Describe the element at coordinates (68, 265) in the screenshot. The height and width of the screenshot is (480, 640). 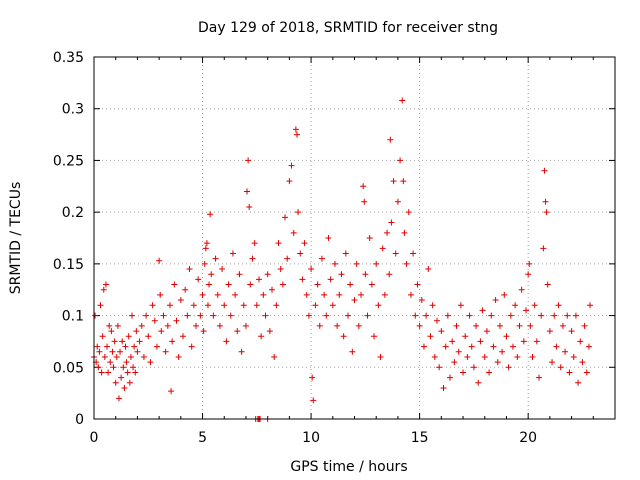
I see `y-tick-label: 0.15` at that location.